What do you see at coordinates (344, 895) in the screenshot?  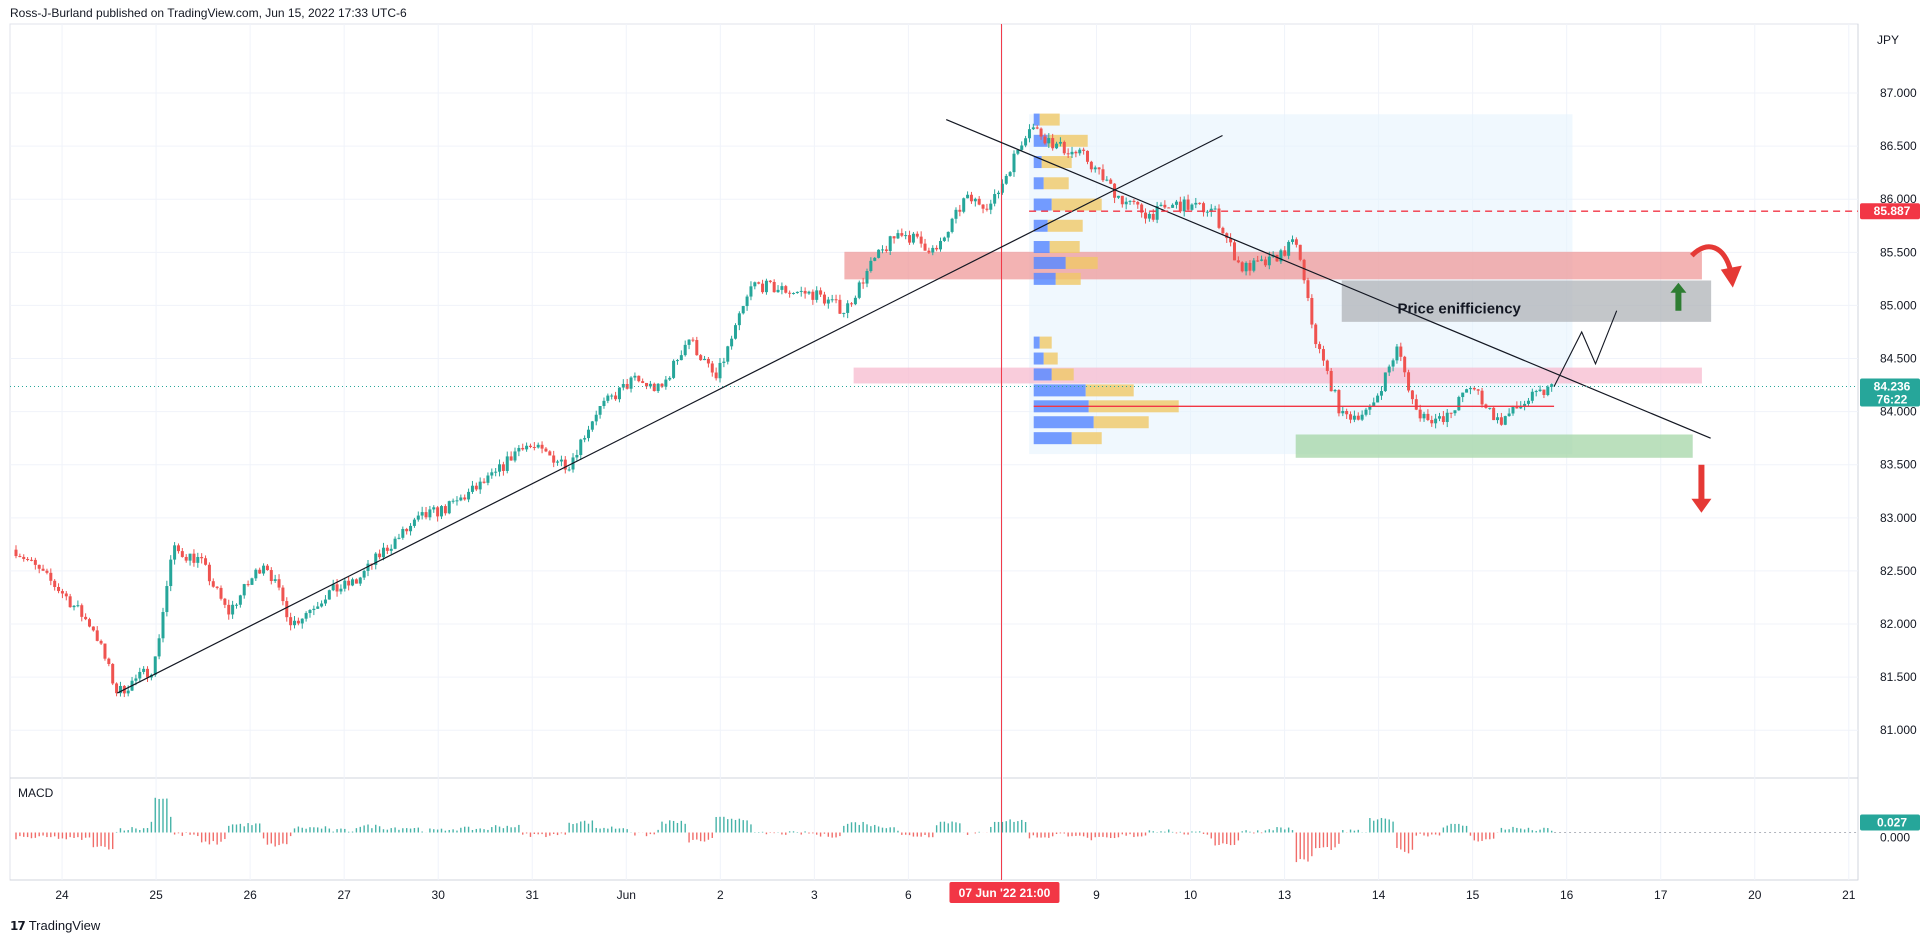 I see `time-tick-label: 27` at bounding box center [344, 895].